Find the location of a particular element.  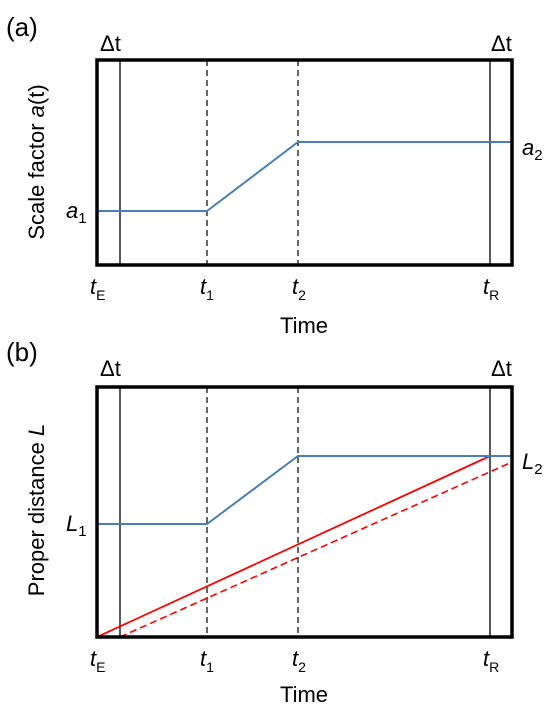

panel-a-tick-t1: t1 is located at coordinates (207, 288).